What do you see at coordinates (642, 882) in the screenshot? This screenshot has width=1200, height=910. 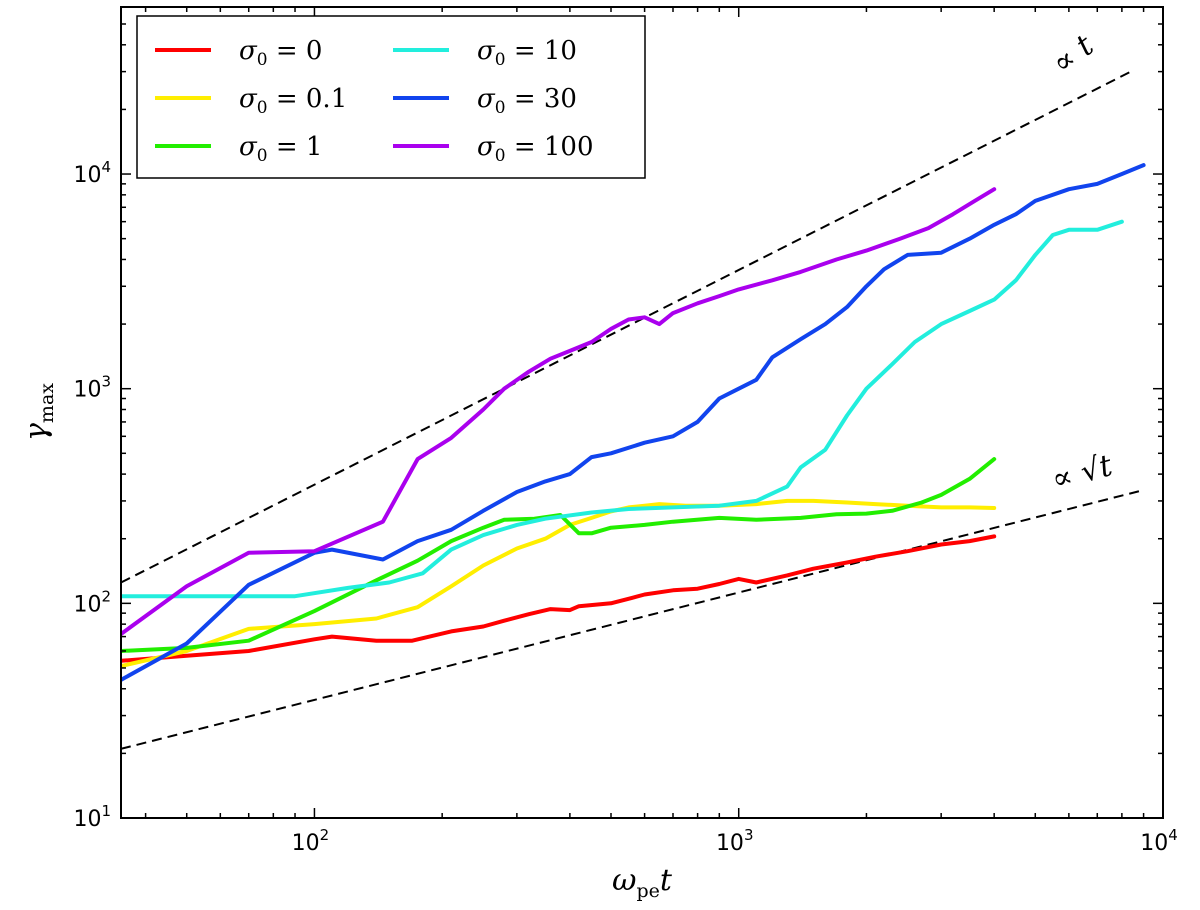 I see `x-axis-label: ωpet` at bounding box center [642, 882].